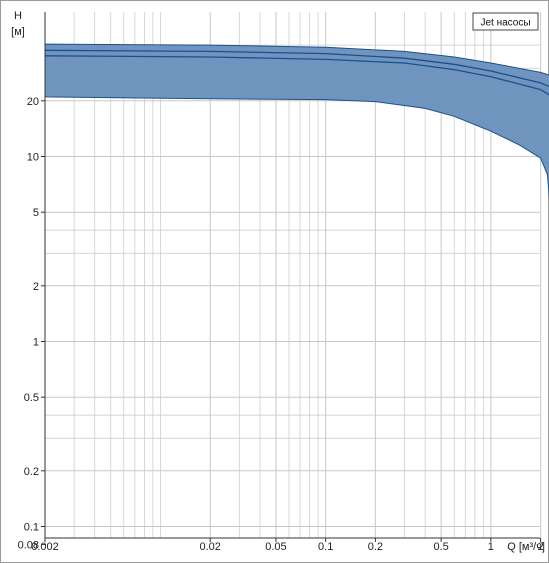  I want to click on y-tick-label: 0.5, so click(31, 398).